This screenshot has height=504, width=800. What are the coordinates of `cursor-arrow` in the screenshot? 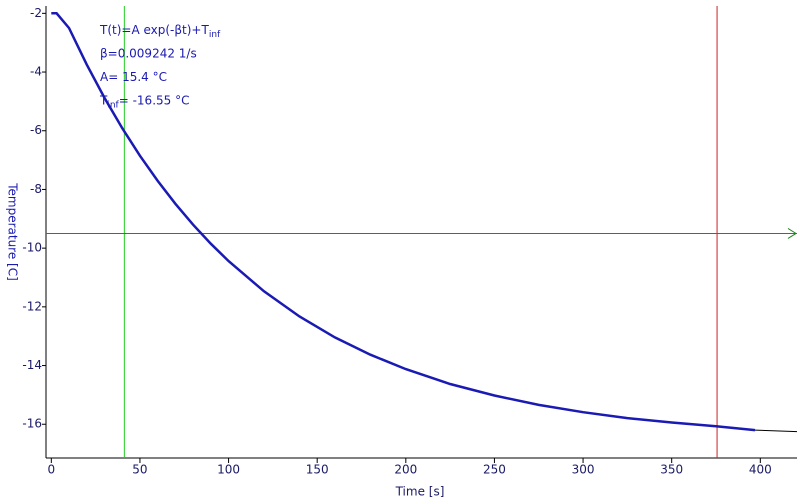 It's located at (792, 233).